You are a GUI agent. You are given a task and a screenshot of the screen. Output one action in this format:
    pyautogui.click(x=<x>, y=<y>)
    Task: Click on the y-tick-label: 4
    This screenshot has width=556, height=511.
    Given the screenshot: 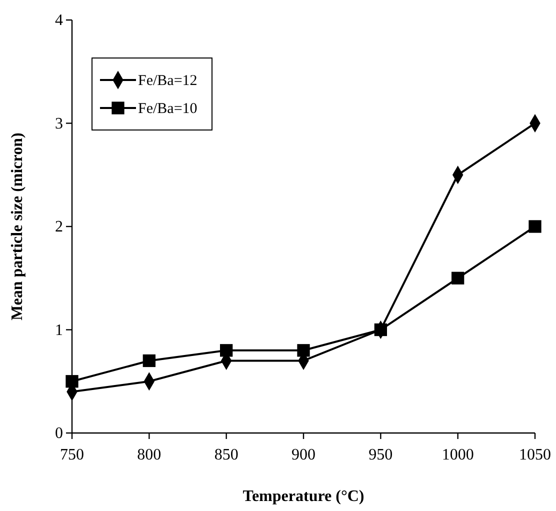 What is the action you would take?
    pyautogui.click(x=59, y=21)
    